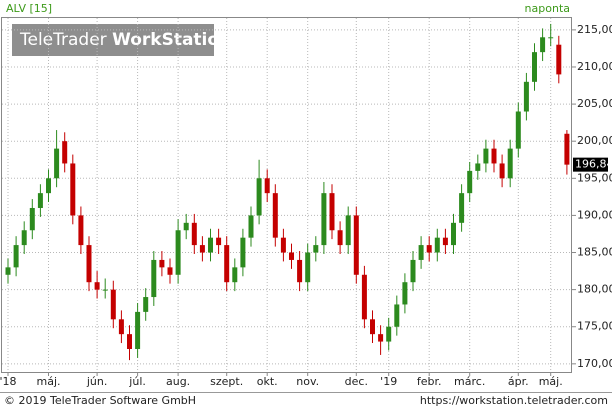 Image resolution: width=612 pixels, height=409 pixels. I want to click on watermark: TeleTrader WorkStation, so click(125, 40).